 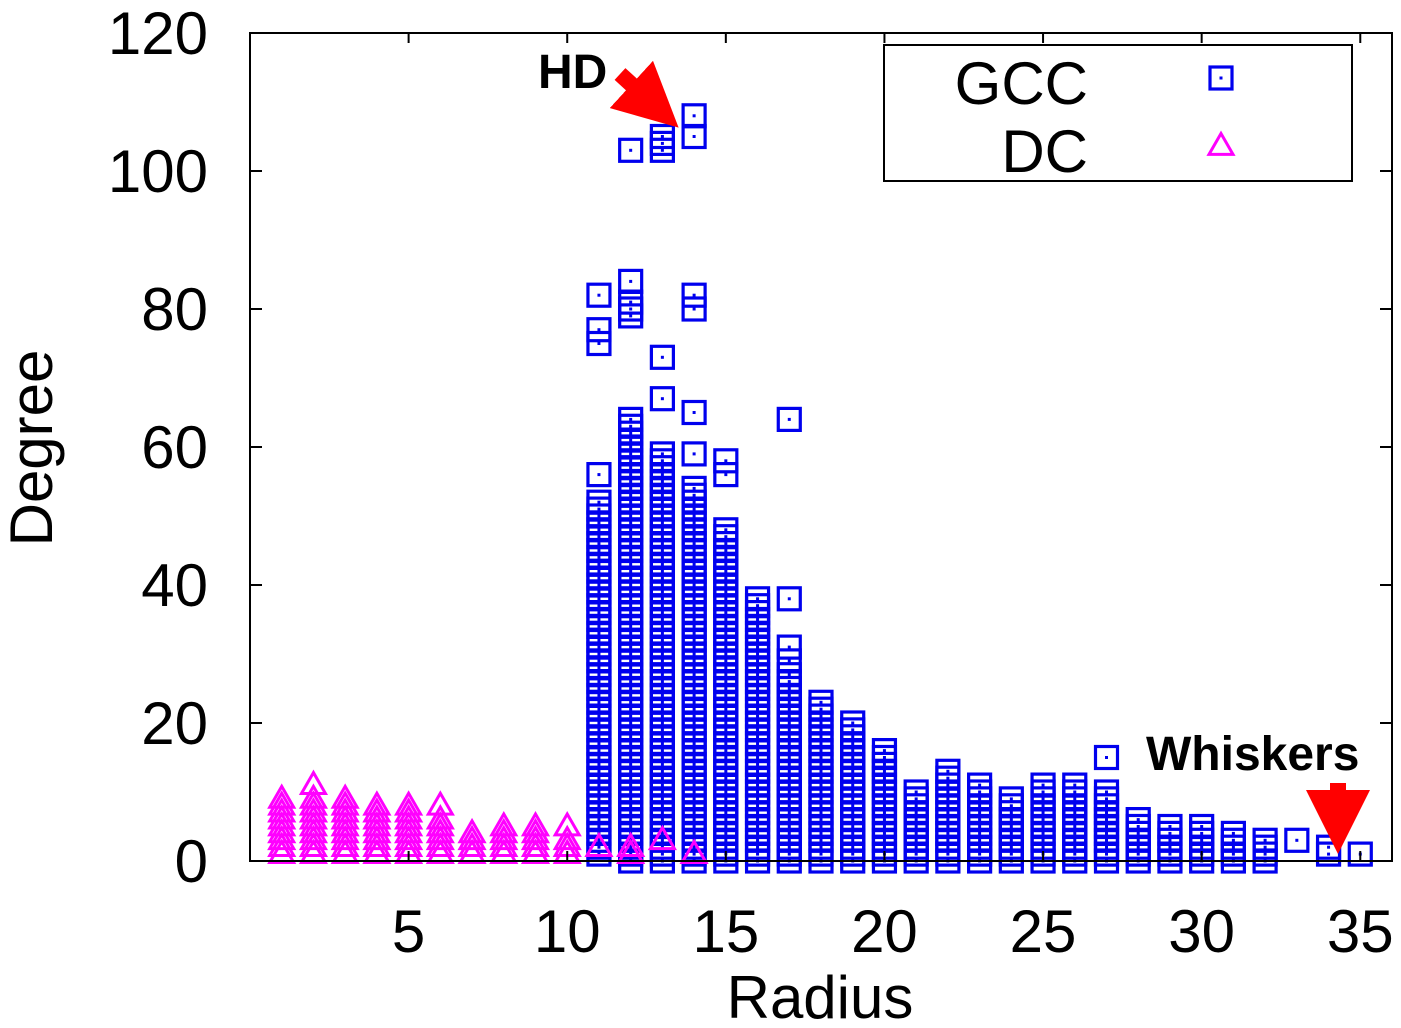 What do you see at coordinates (725, 931) in the screenshot?
I see `x-tick-label: 15` at bounding box center [725, 931].